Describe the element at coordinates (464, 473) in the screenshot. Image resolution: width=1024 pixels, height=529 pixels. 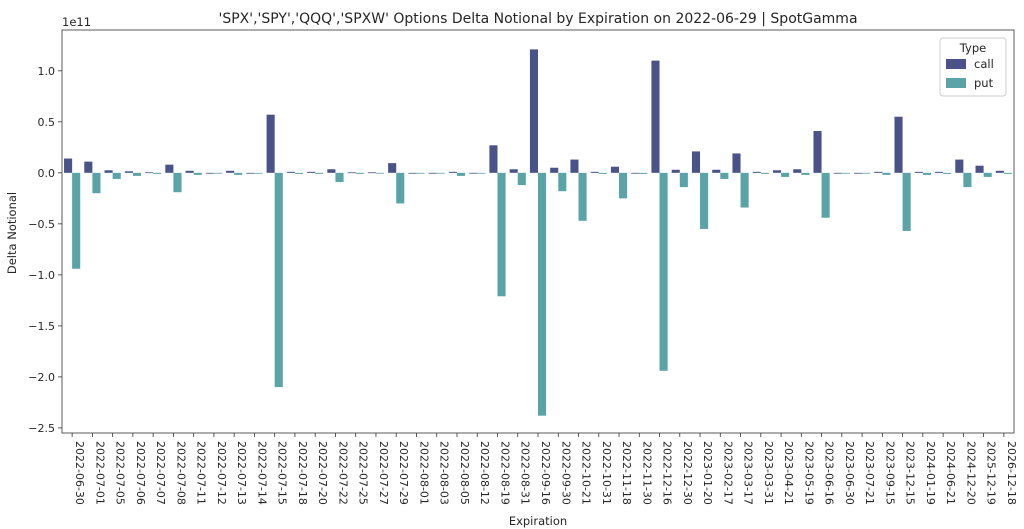
I see `x-tick-label: 2022-08-05` at that location.